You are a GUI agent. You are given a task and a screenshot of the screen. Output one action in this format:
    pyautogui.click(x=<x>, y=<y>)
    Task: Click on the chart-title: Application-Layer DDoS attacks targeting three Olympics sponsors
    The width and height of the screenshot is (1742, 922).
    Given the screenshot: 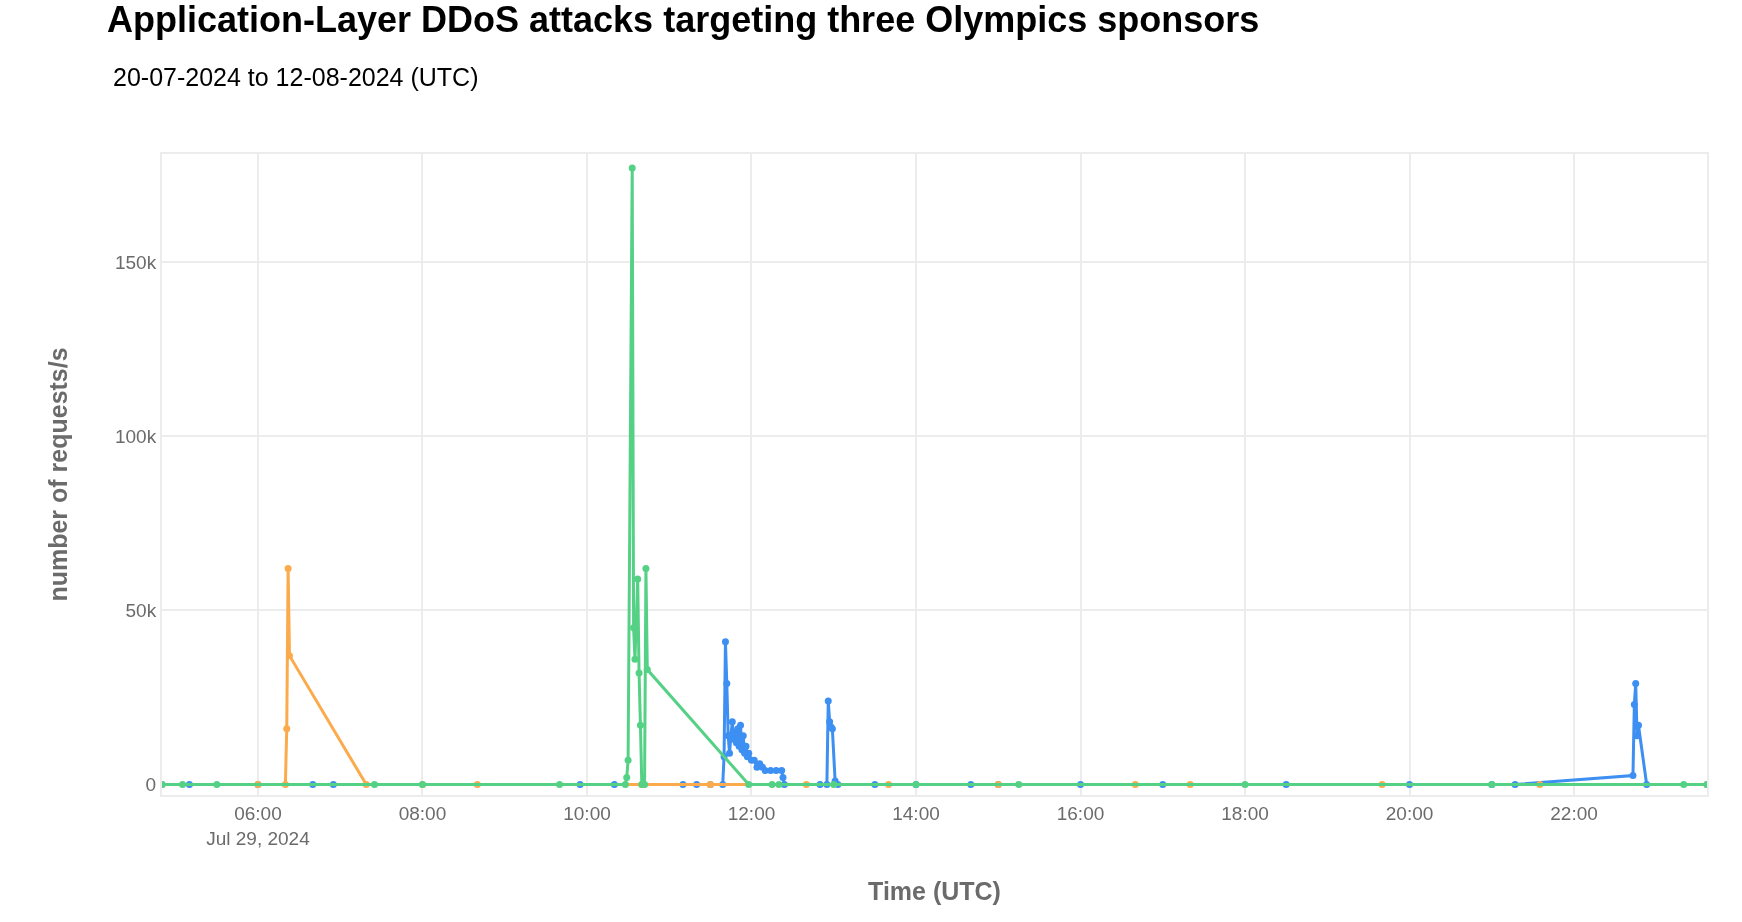 What is the action you would take?
    pyautogui.click(x=683, y=20)
    